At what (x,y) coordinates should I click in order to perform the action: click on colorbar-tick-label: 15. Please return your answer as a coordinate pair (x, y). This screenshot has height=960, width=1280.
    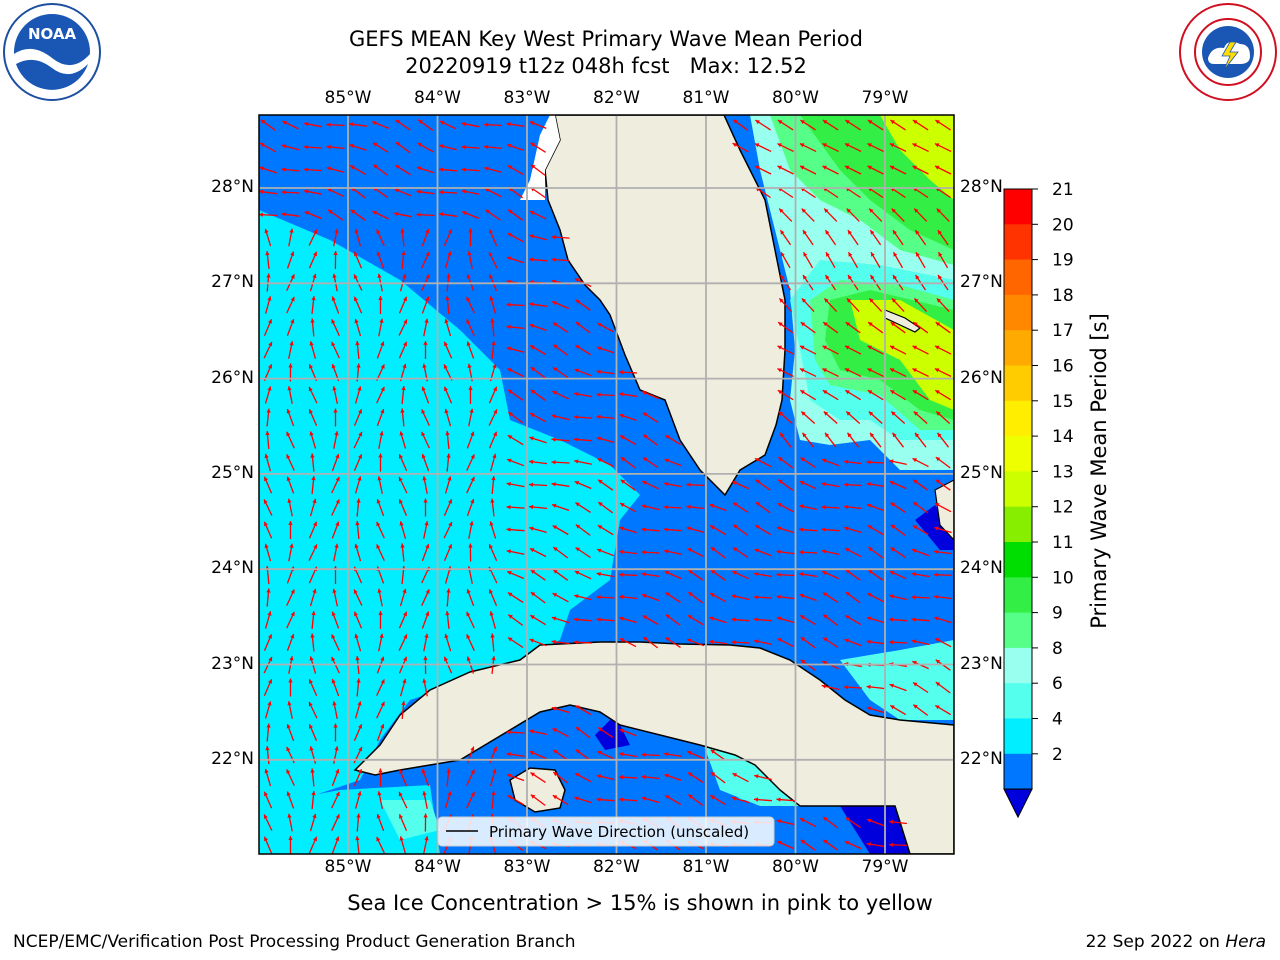
    Looking at the image, I should click on (1063, 402).